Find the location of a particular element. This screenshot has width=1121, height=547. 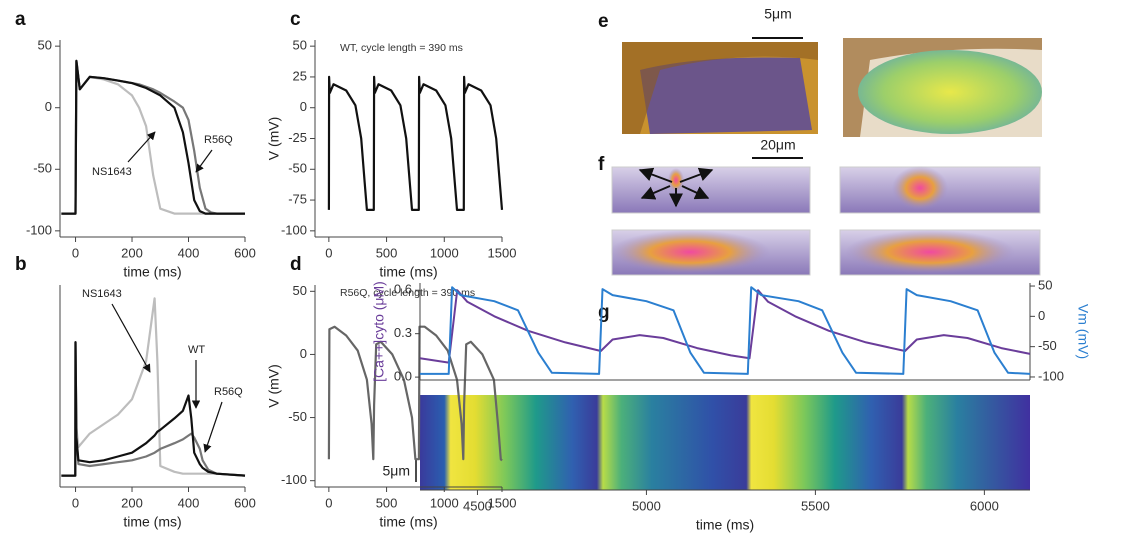

y2-axis-label: Vm (mV) is located at coordinates (1083, 331).